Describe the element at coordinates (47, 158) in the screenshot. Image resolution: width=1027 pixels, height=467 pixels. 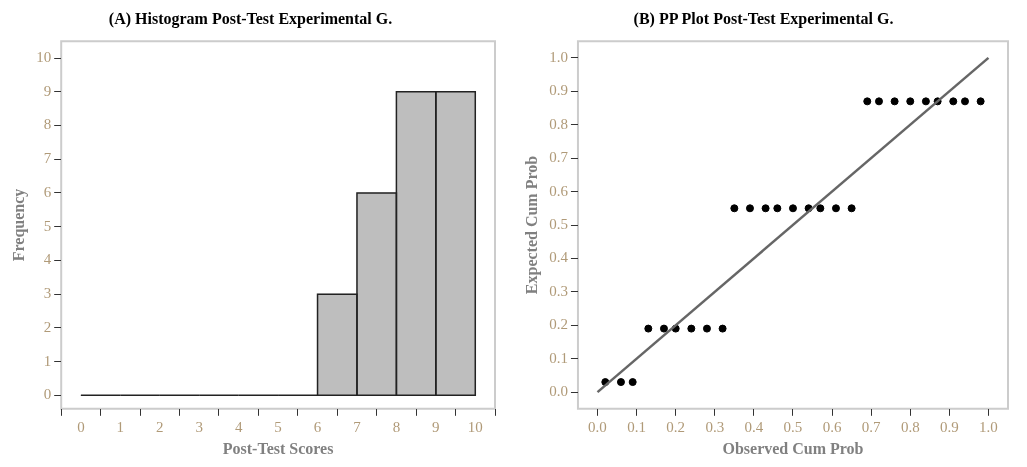
I see `y-tick-label: 7` at that location.